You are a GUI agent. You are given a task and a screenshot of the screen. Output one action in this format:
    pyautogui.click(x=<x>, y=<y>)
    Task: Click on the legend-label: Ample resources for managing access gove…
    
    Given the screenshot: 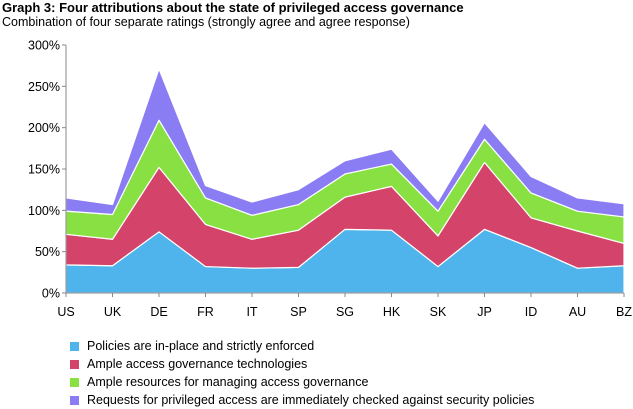 What is the action you would take?
    pyautogui.click(x=228, y=382)
    